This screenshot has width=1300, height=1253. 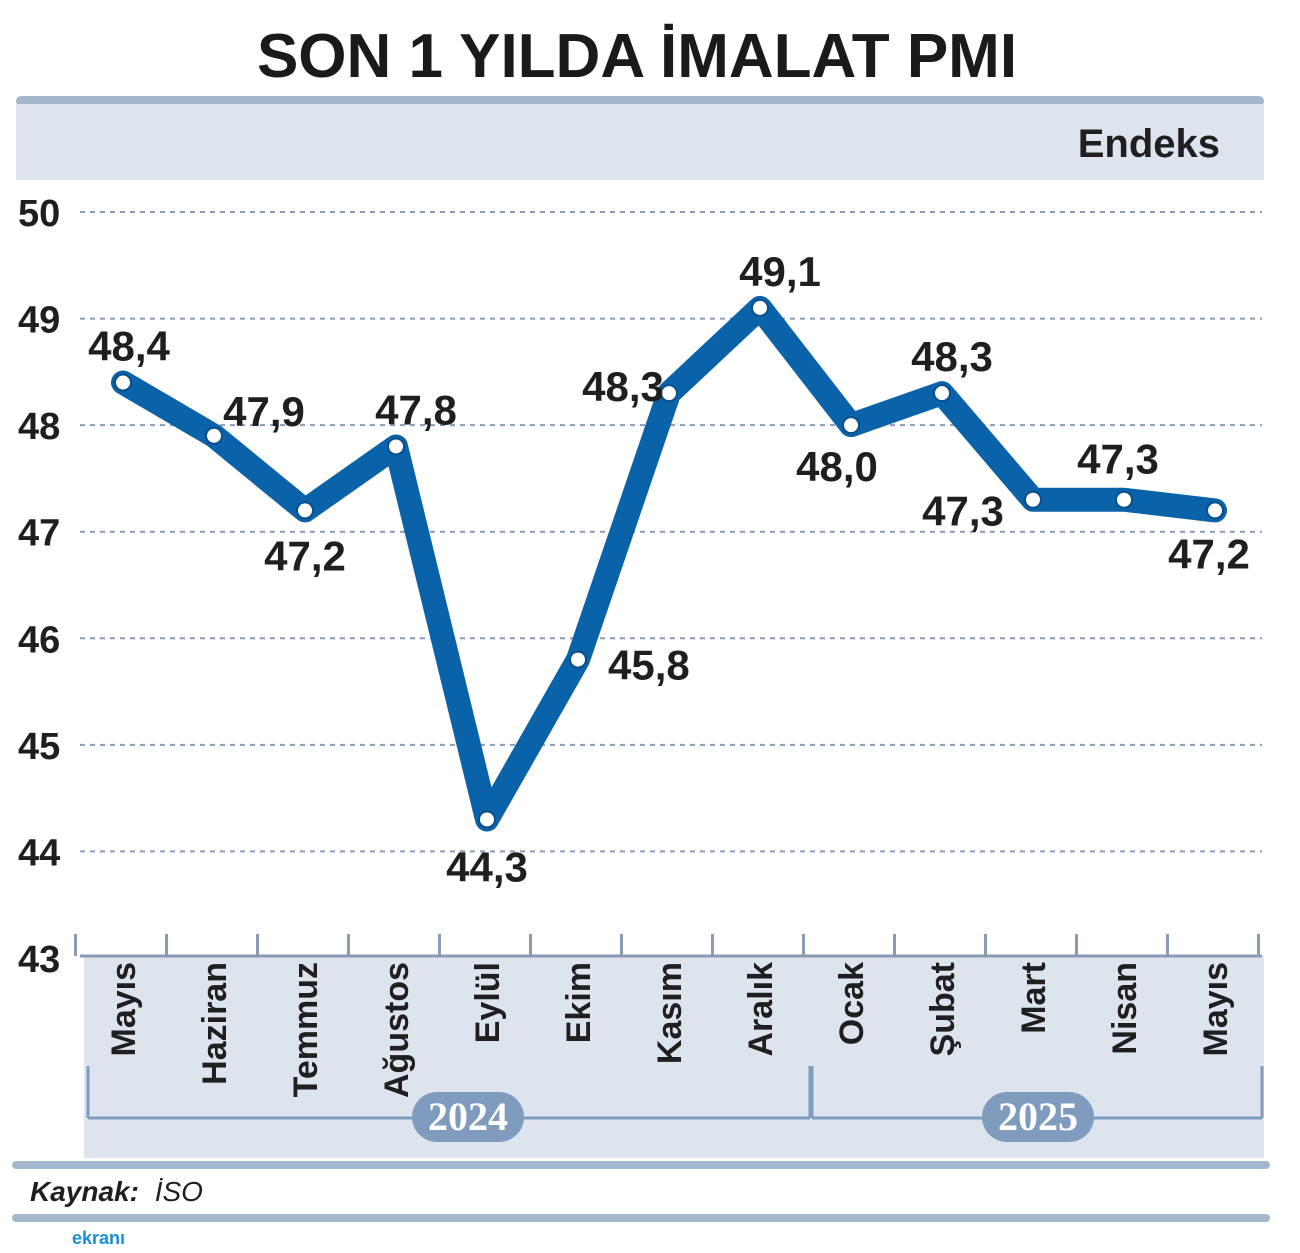 I want to click on year-label: 2024, so click(x=468, y=1116).